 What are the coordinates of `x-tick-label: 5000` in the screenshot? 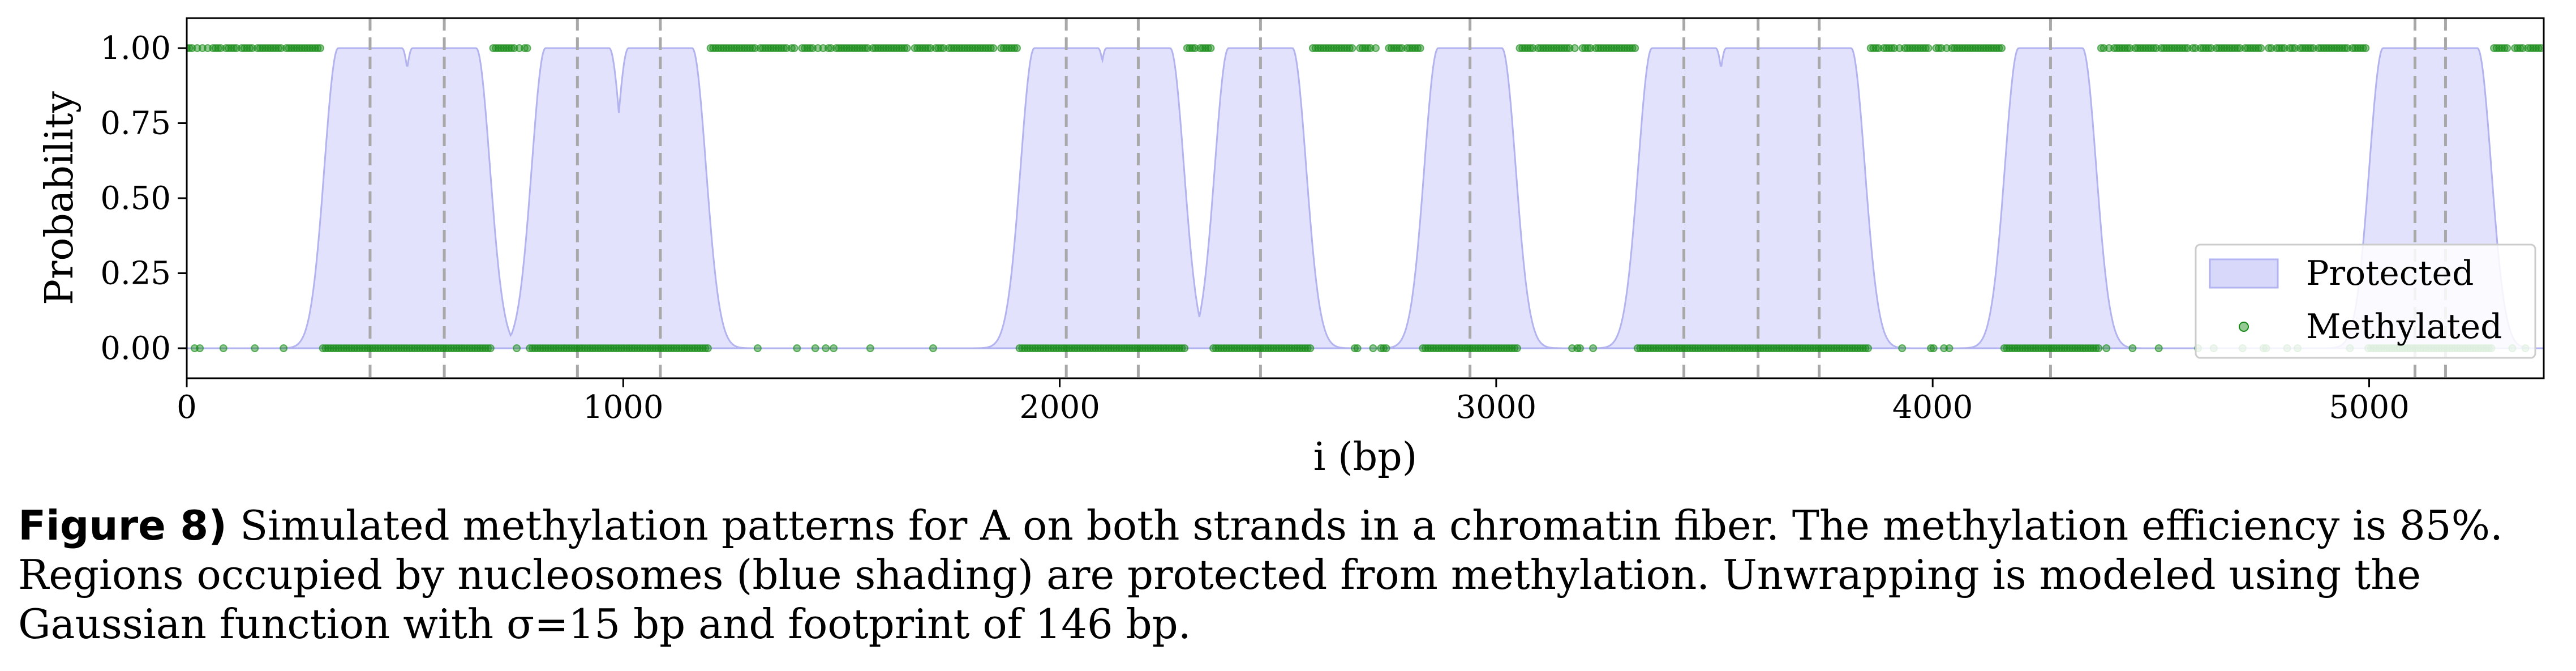 It's located at (2369, 407).